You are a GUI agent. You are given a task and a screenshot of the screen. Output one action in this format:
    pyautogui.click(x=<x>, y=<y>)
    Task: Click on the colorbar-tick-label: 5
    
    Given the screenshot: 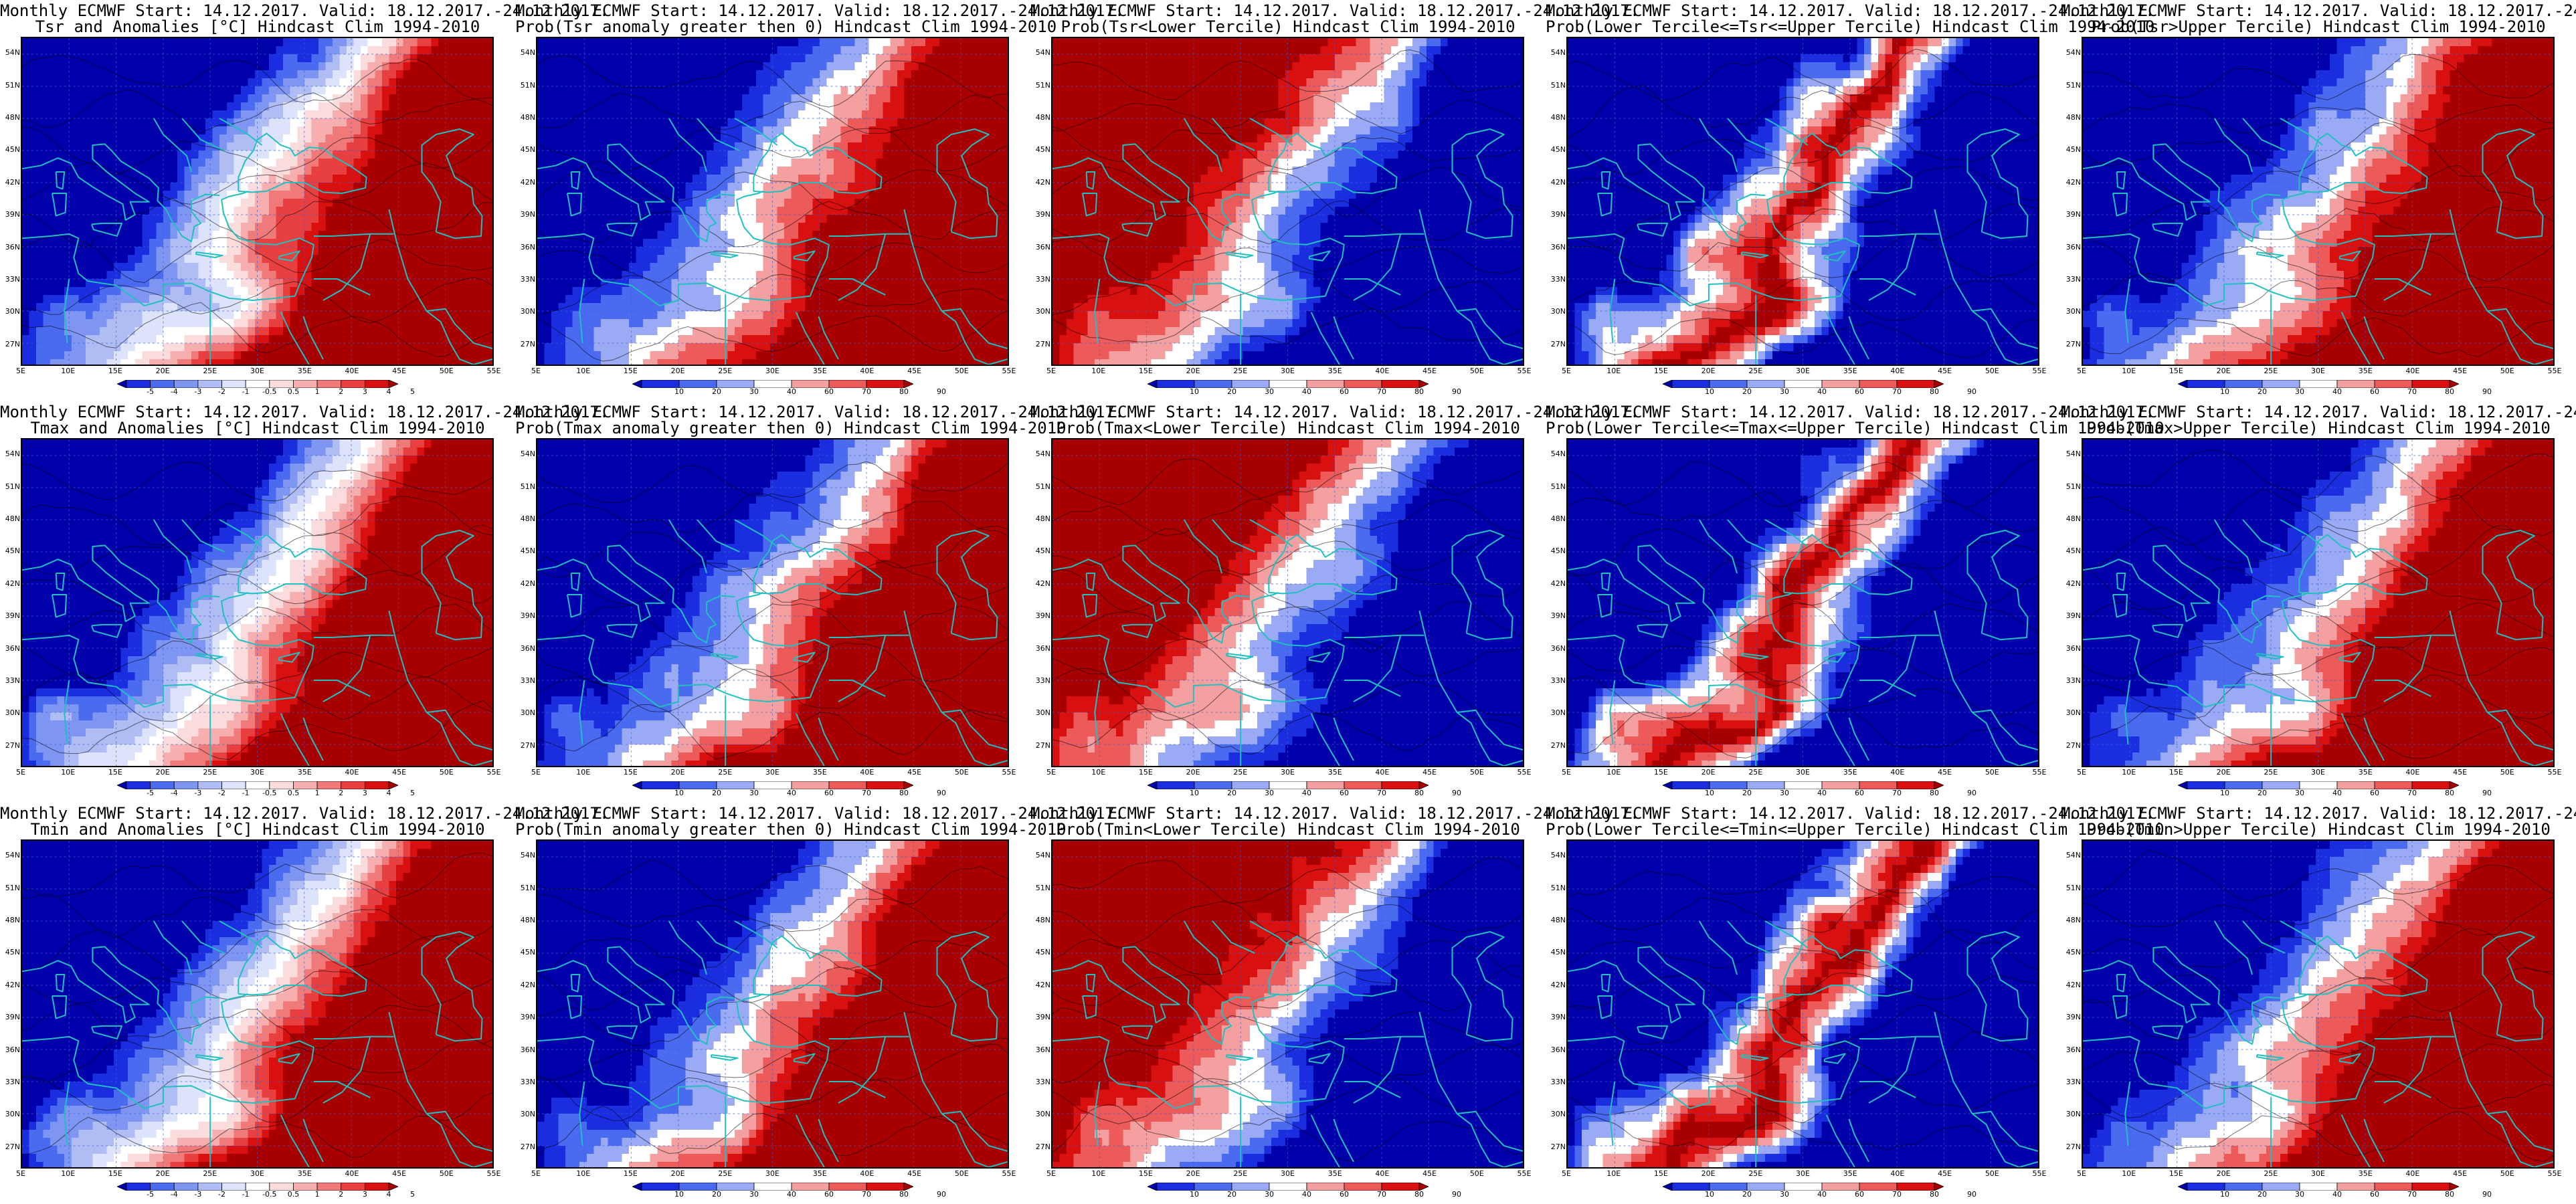 What is the action you would take?
    pyautogui.click(x=413, y=391)
    